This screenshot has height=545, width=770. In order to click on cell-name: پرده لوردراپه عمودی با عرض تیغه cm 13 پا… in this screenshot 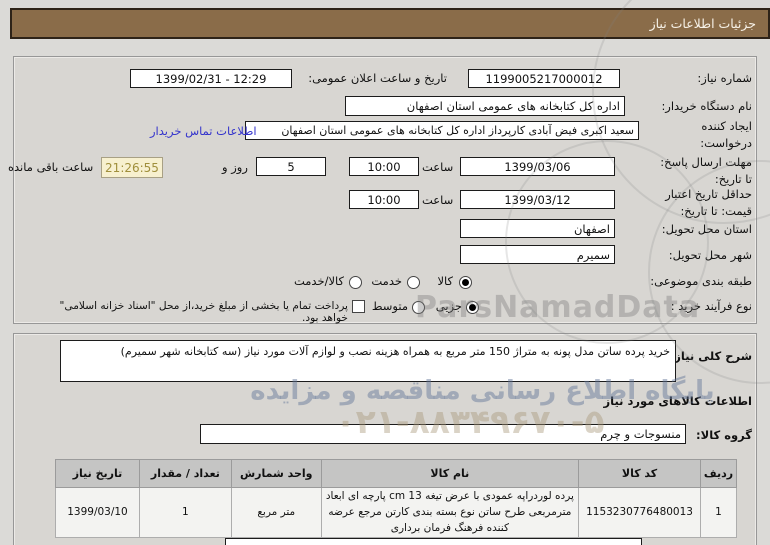, I will do `click(450, 512)`.